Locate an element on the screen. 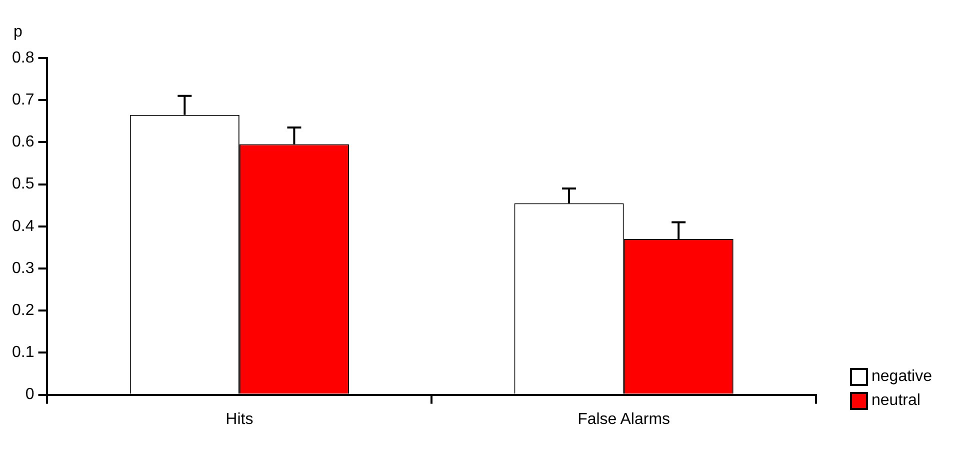 This screenshot has width=954, height=453. y-tick-label: 0.1 is located at coordinates (23, 353).